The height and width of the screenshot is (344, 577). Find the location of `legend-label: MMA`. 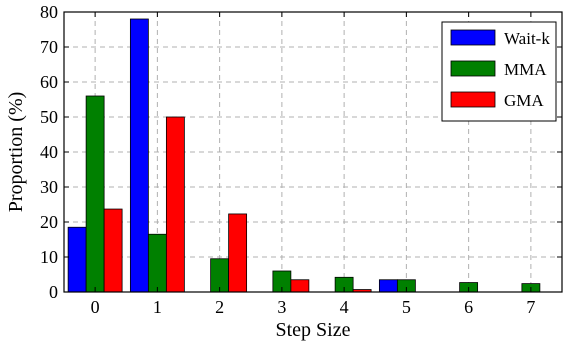

legend-label: MMA is located at coordinates (525, 69).